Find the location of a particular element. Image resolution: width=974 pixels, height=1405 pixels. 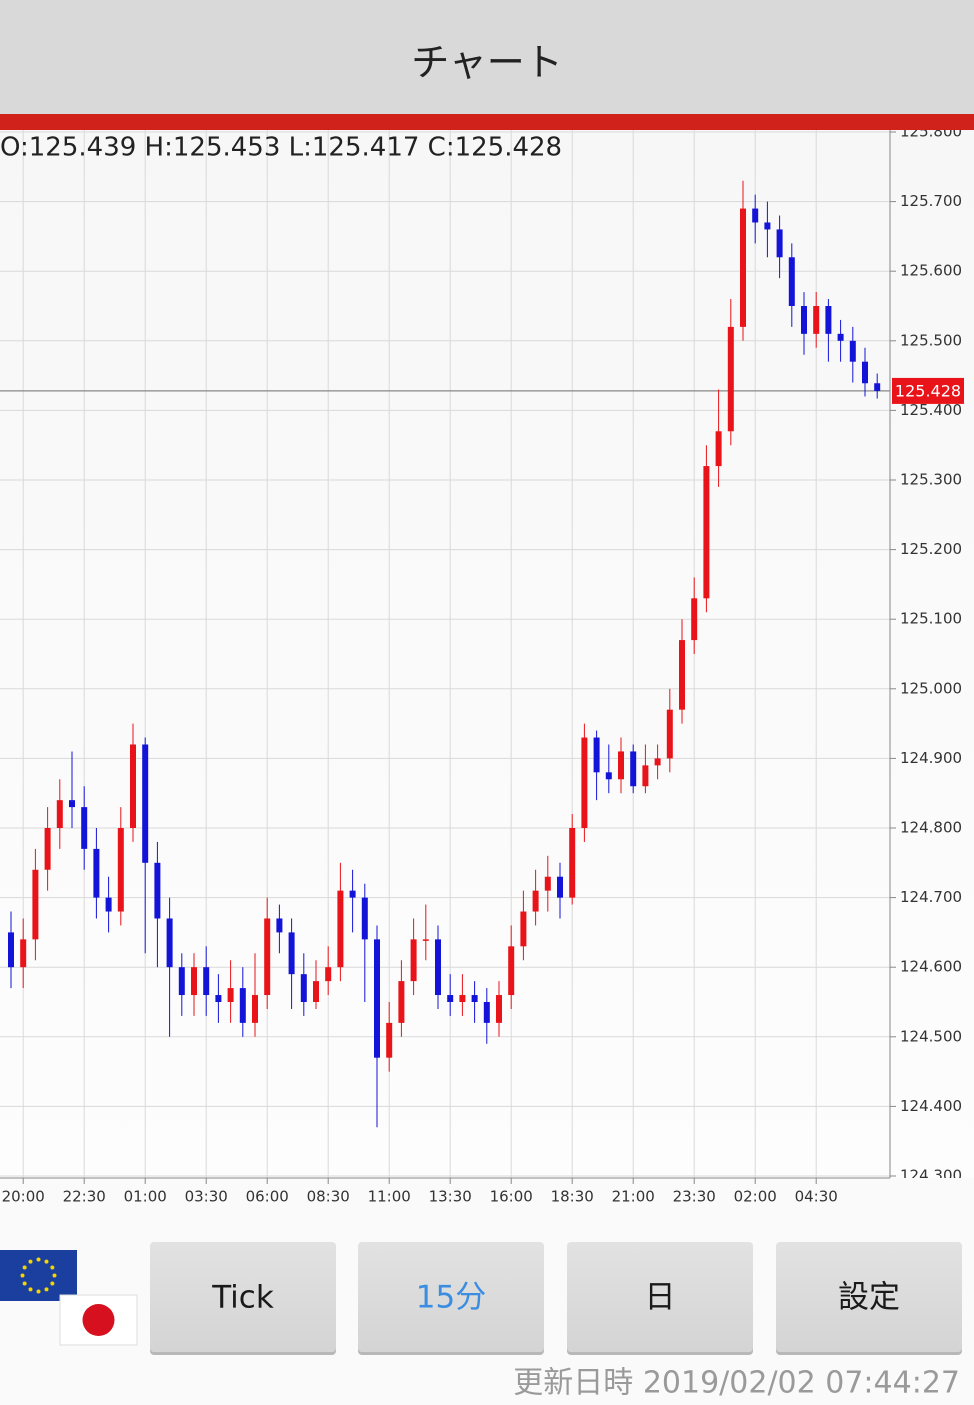

y-tick-label: 125.000 is located at coordinates (931, 688).